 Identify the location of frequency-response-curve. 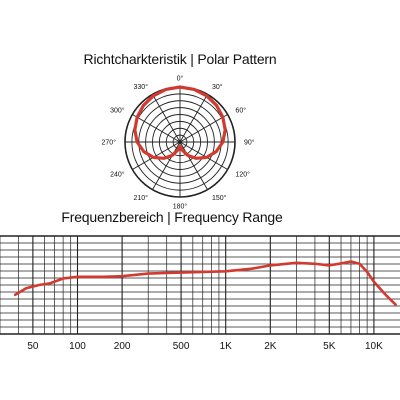
(205, 283).